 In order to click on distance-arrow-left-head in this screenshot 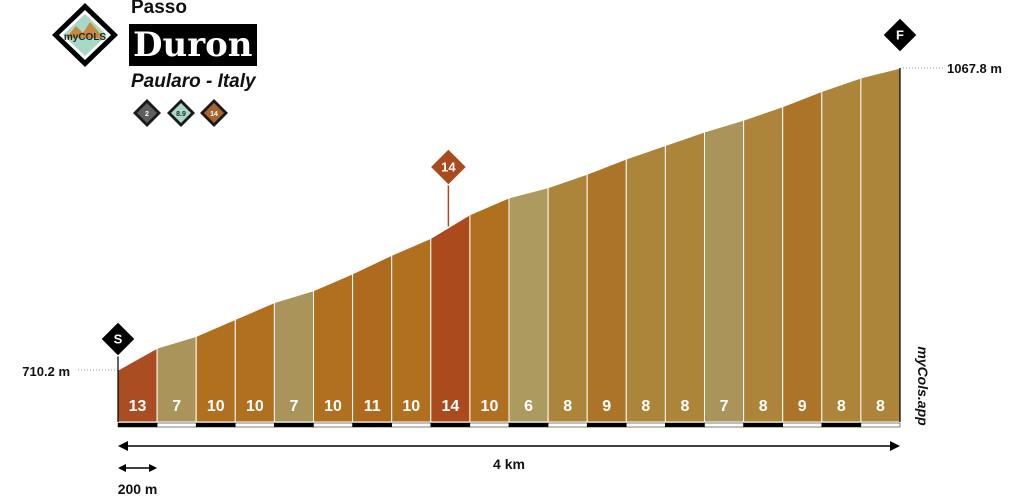, I will do `click(123, 446)`.